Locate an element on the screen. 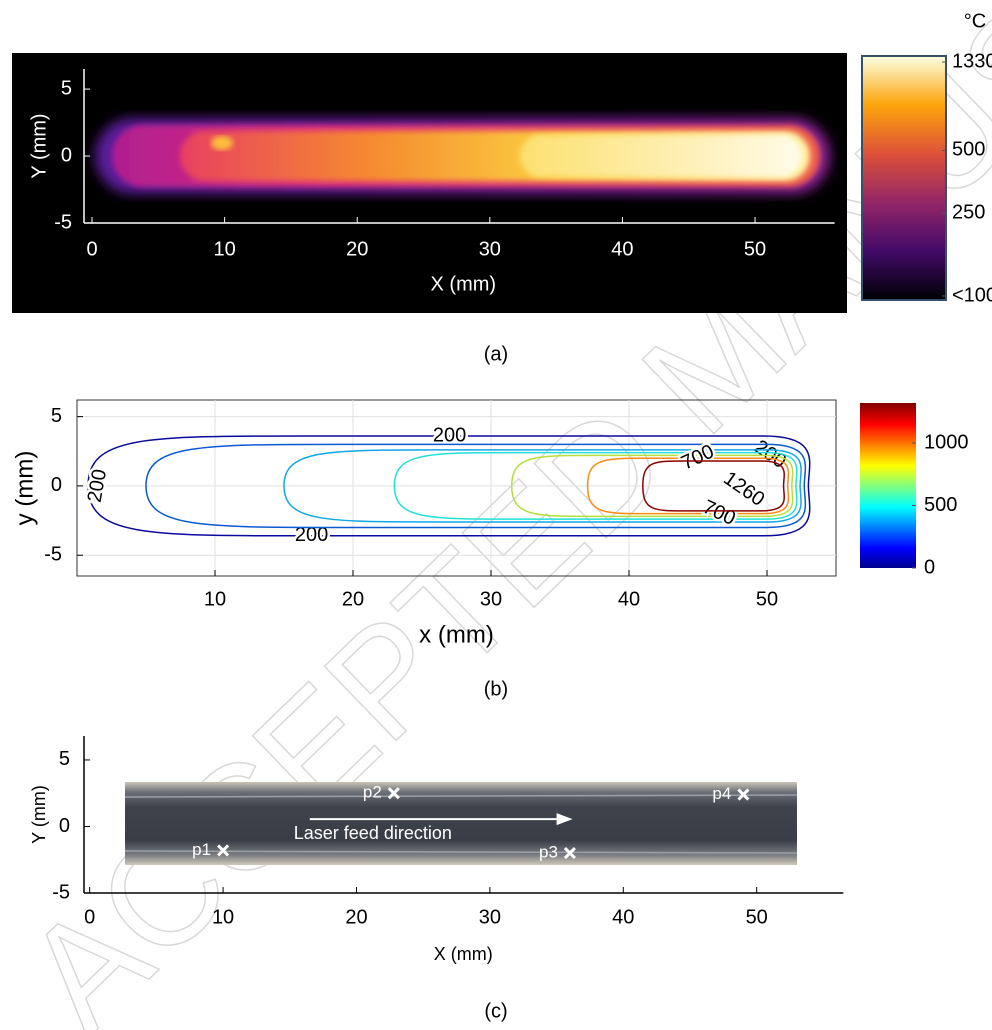  feed-arrow-head is located at coordinates (564, 819).